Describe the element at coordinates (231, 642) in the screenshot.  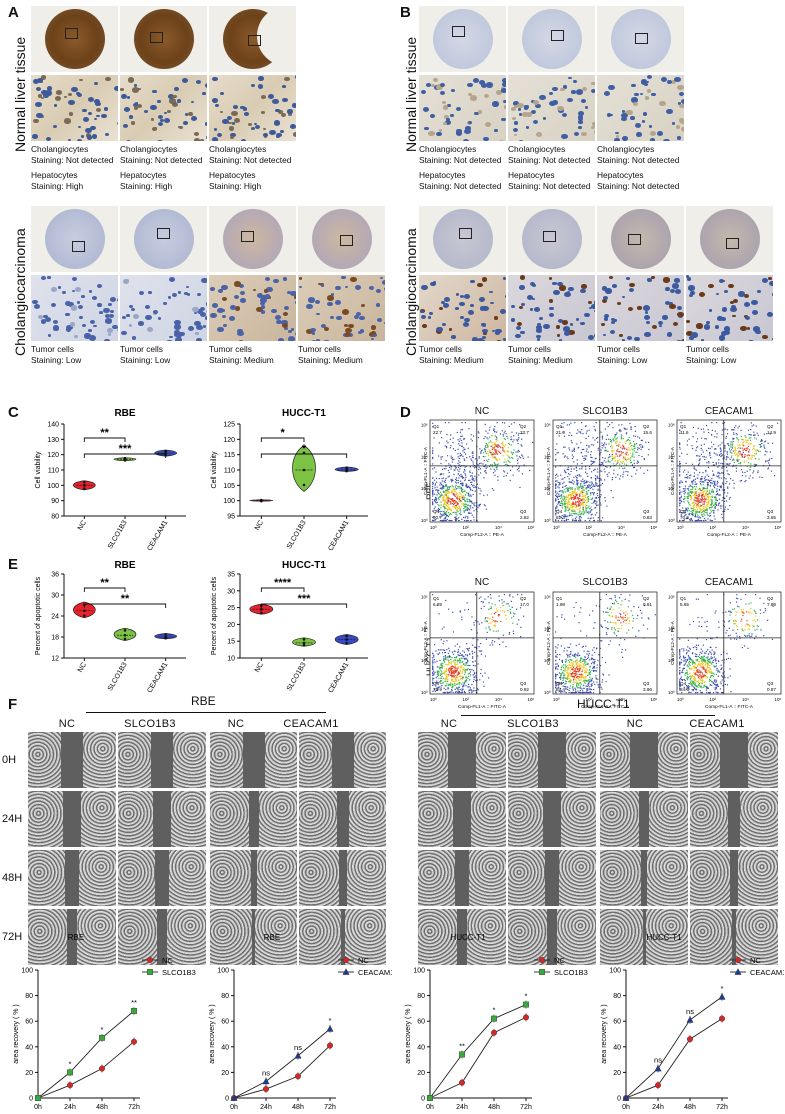
I see `y-tick-label: 15` at that location.